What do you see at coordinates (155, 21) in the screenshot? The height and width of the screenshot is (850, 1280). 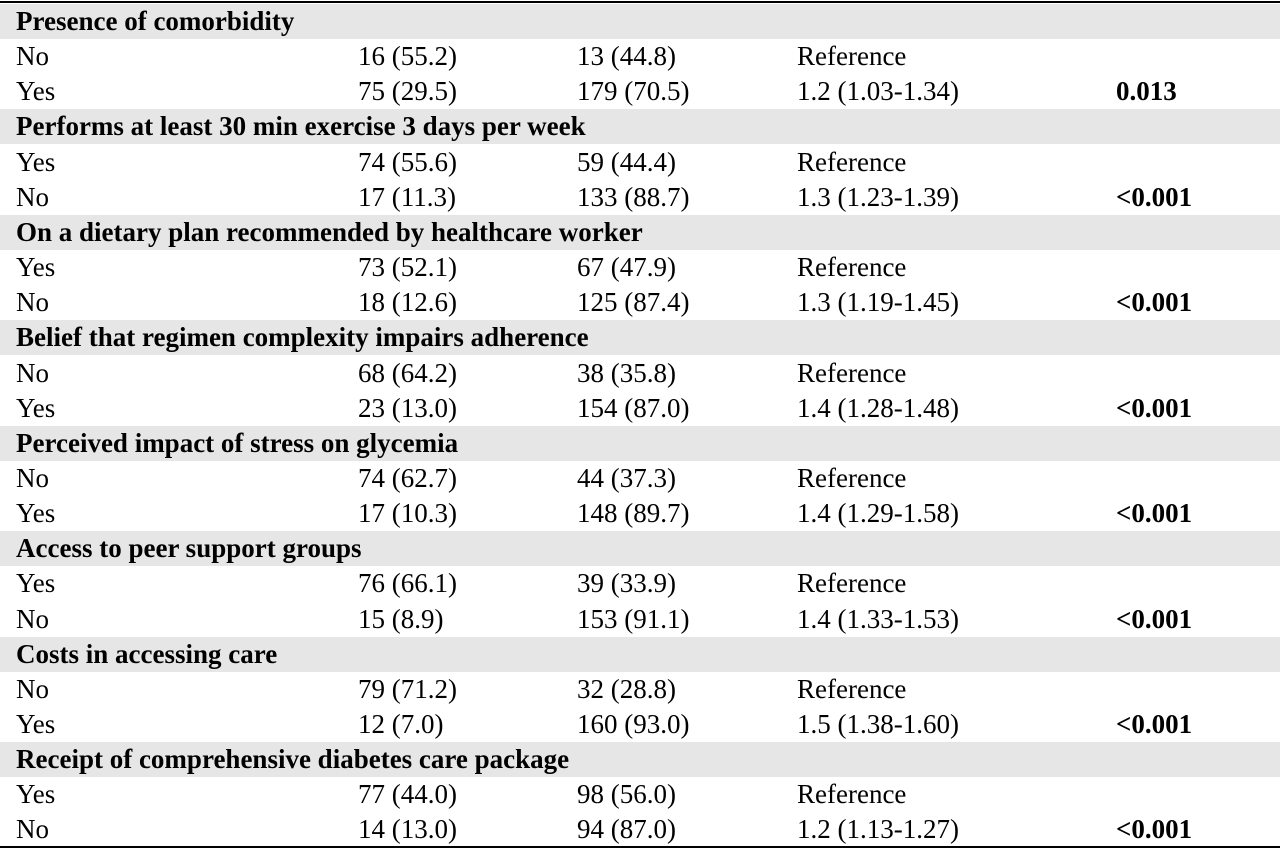 I see `group-title: Presence of comorbidity` at bounding box center [155, 21].